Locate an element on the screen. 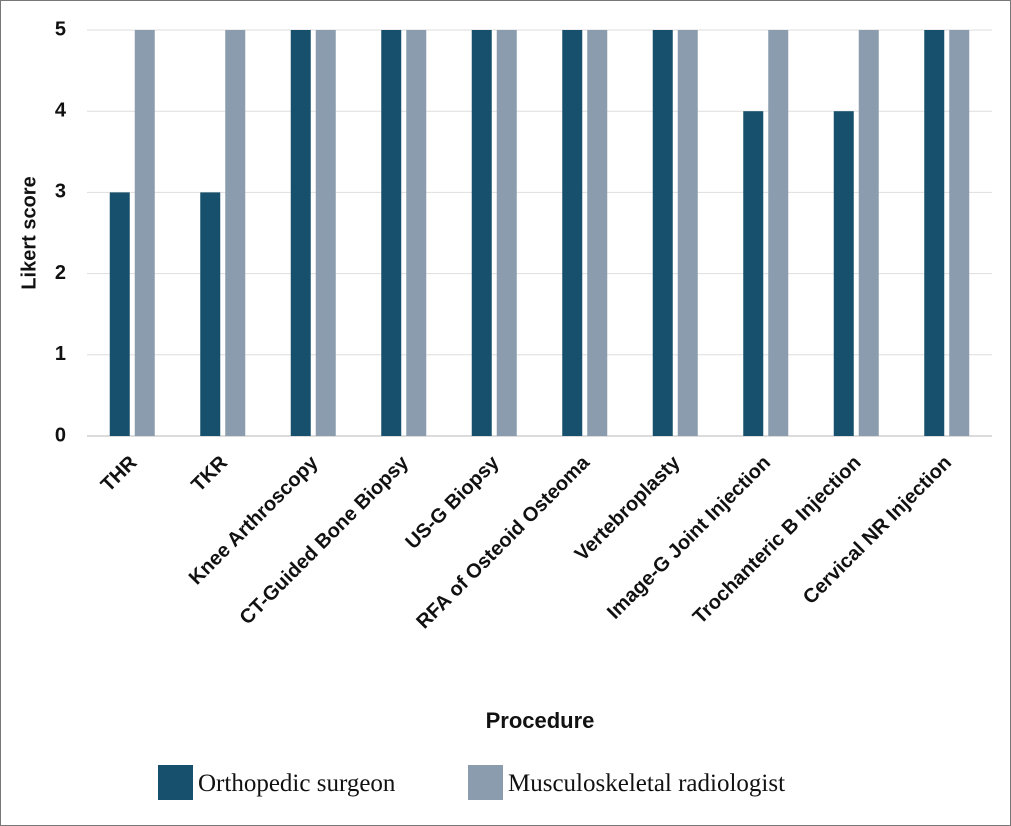 Image resolution: width=1011 pixels, height=826 pixels. x-axis-title: Procedure is located at coordinates (540, 720).